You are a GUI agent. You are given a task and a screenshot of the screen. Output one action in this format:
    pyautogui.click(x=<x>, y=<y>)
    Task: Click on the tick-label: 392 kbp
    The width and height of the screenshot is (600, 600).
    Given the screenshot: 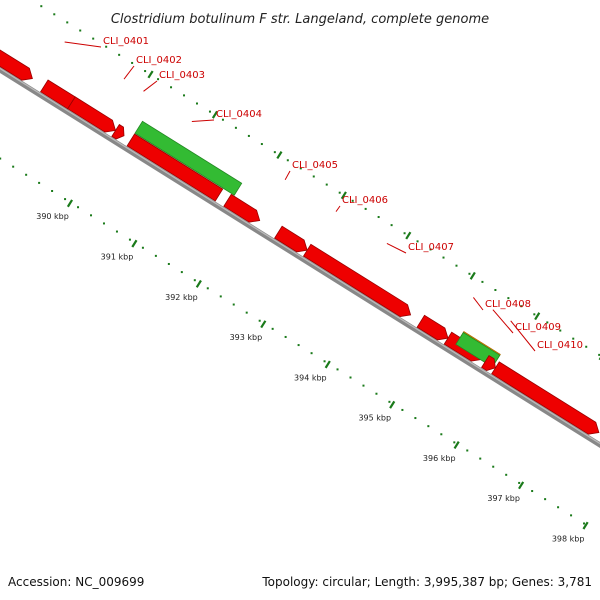 What is the action you would take?
    pyautogui.click(x=181, y=297)
    